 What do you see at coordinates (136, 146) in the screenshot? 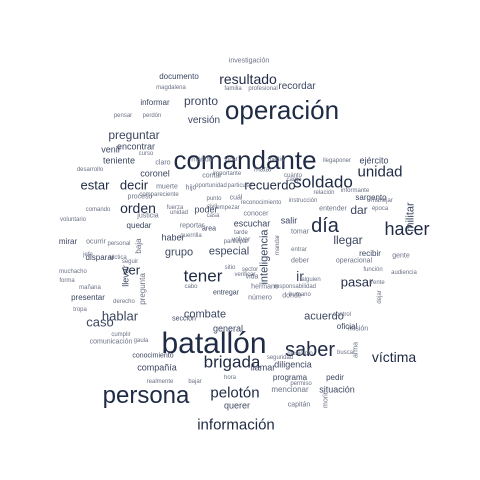
I see `word-encontrar: encontrar` at bounding box center [136, 146].